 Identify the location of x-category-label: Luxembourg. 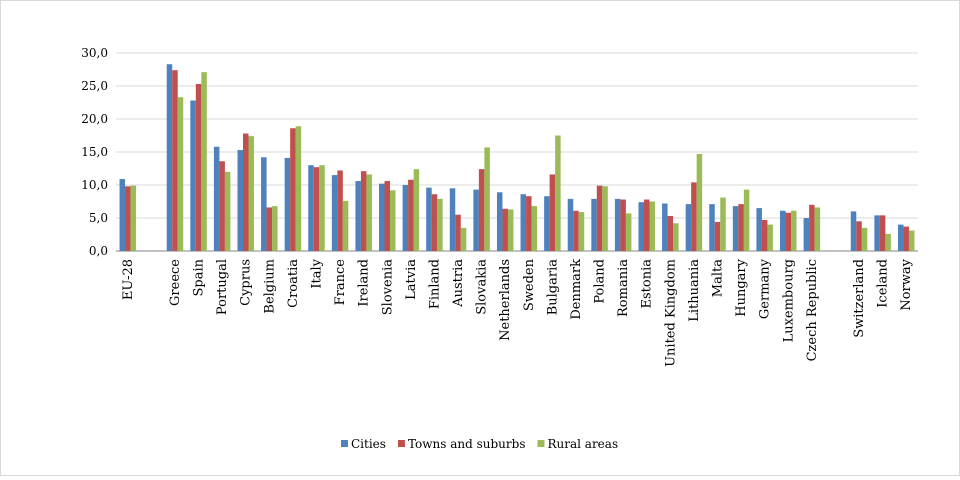
(788, 300).